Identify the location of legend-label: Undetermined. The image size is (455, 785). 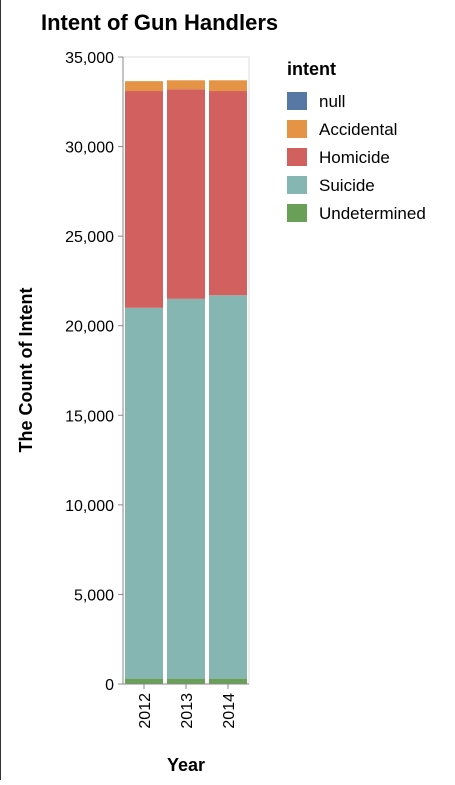
(372, 213).